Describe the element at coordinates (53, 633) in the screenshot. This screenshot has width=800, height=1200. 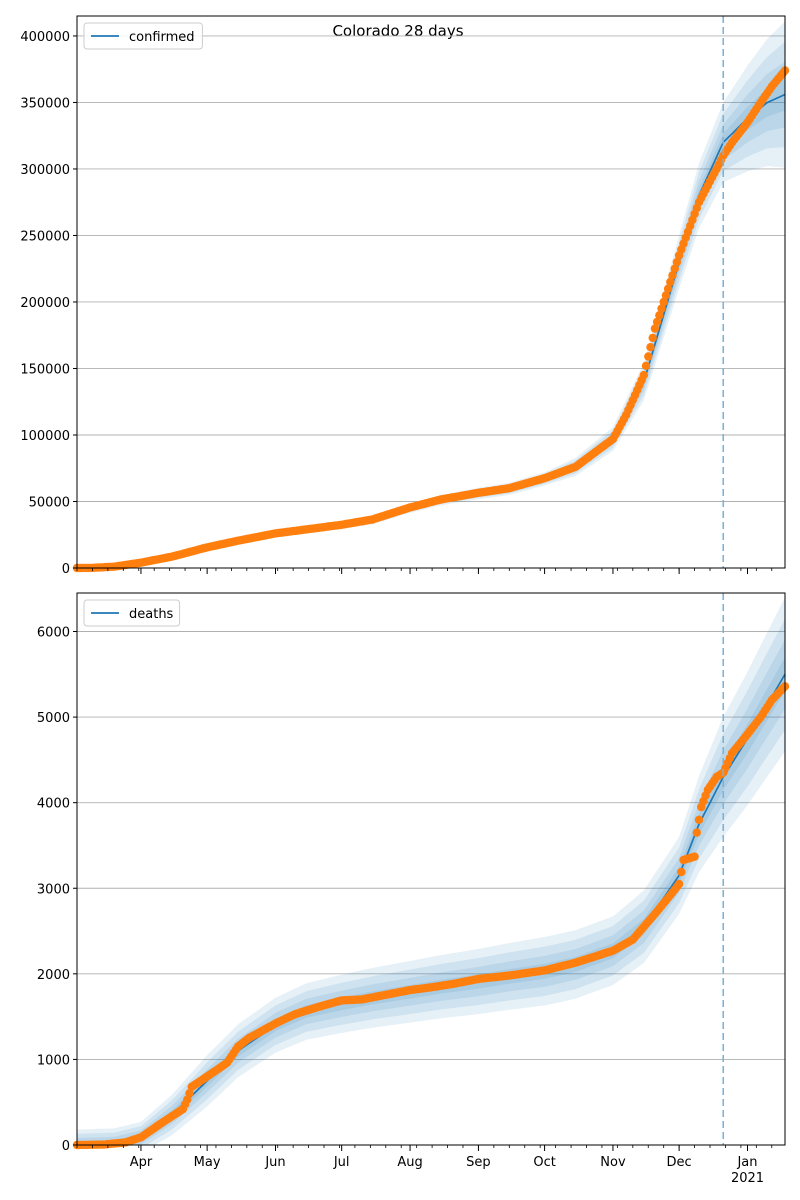
I see `y-tick-label: 6000` at that location.